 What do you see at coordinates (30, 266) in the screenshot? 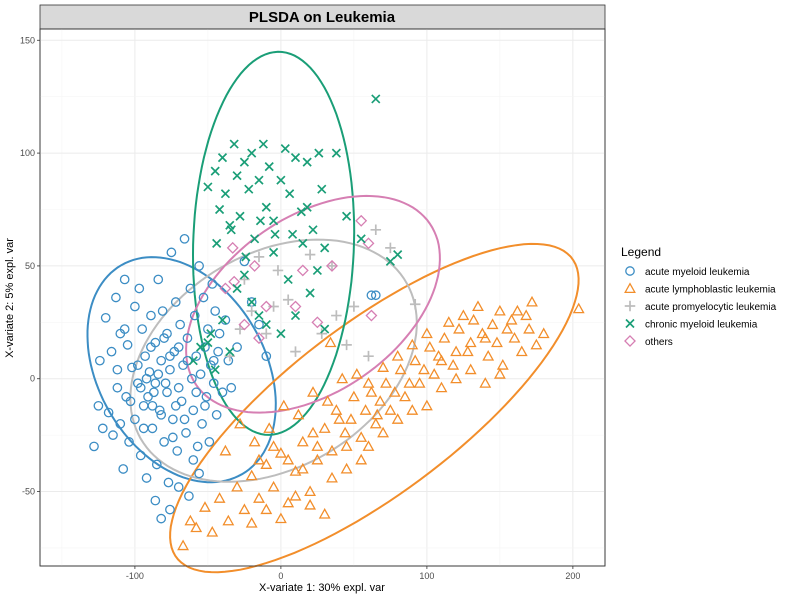
I see `y-tick-label: 50` at bounding box center [30, 266].